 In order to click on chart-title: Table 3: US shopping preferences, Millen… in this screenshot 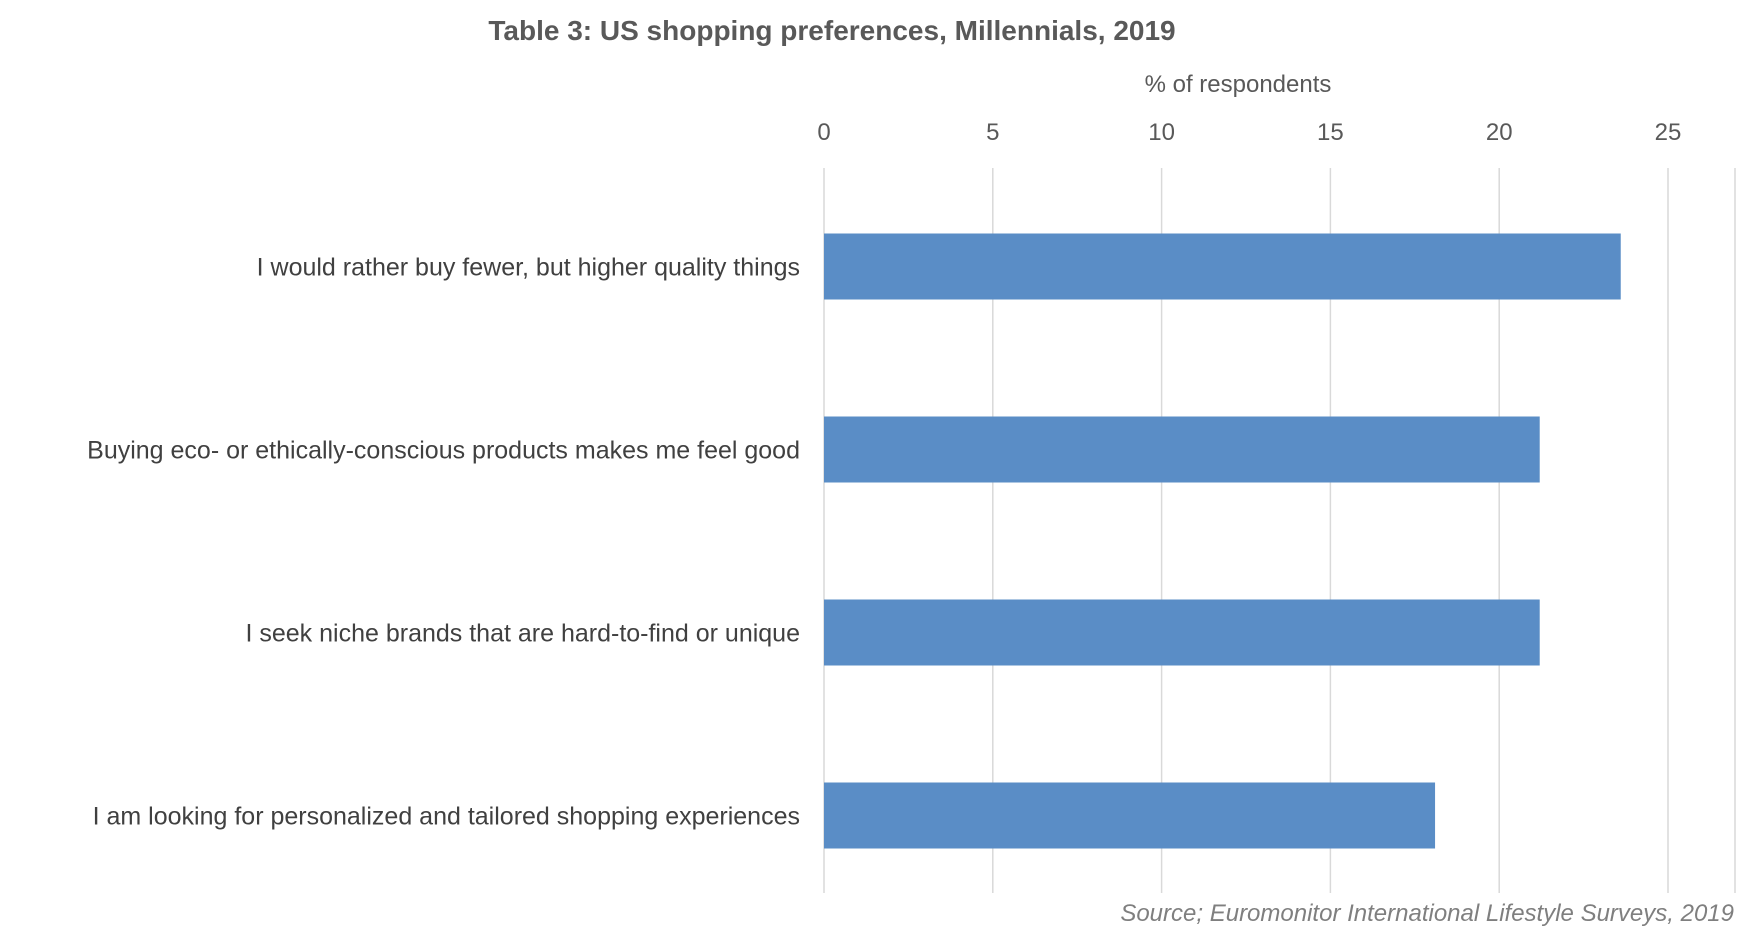, I will do `click(831, 30)`.